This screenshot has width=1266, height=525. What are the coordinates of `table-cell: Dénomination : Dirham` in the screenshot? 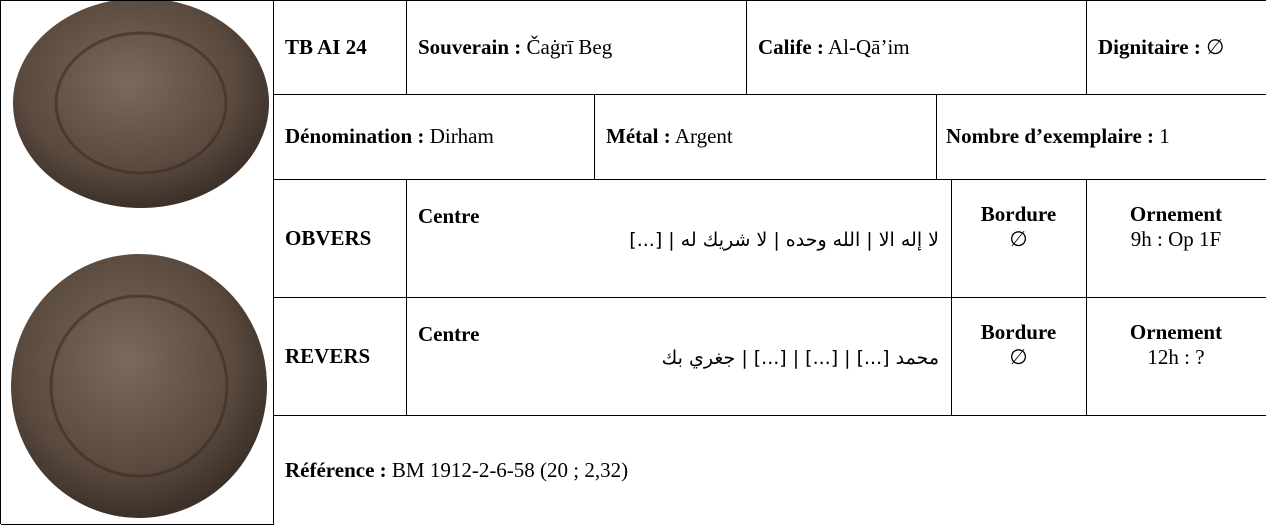 It's located at (434, 137).